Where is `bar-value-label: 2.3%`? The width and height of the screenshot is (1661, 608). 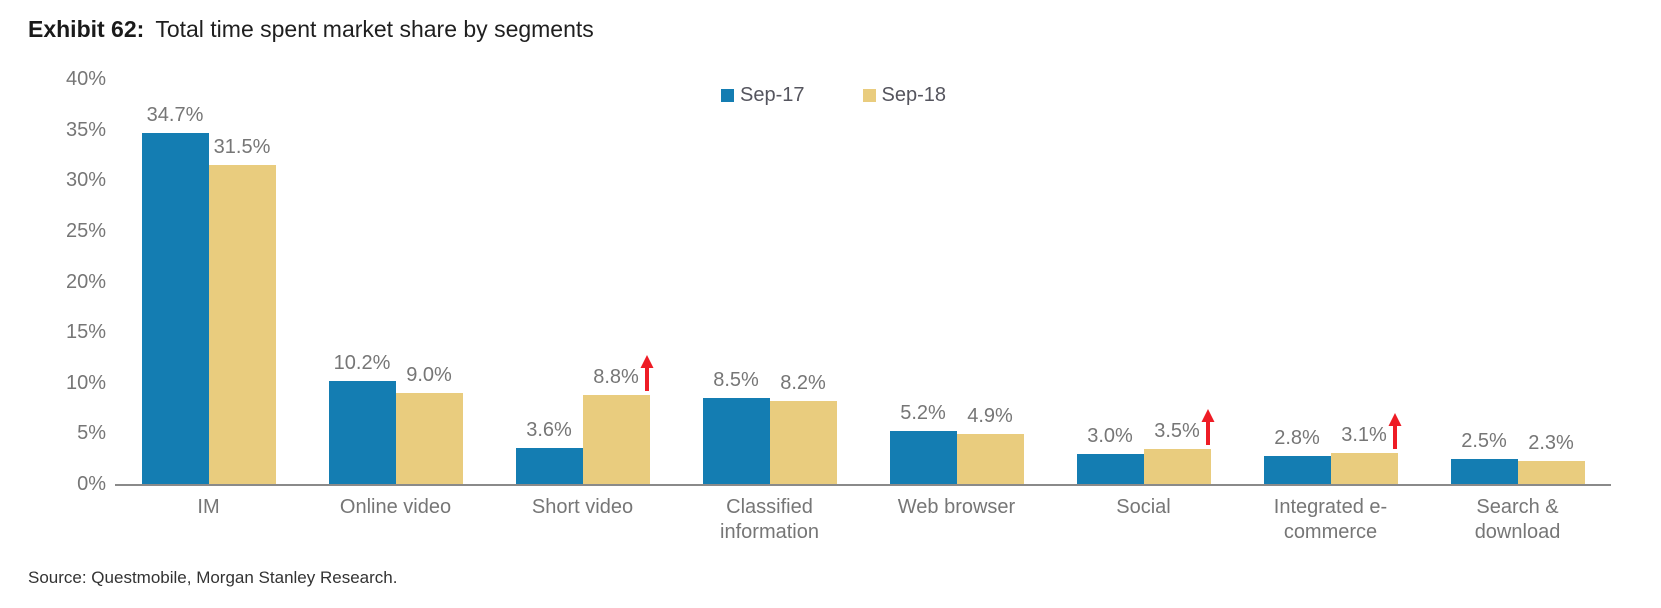
bar-value-label: 2.3% is located at coordinates (1551, 443).